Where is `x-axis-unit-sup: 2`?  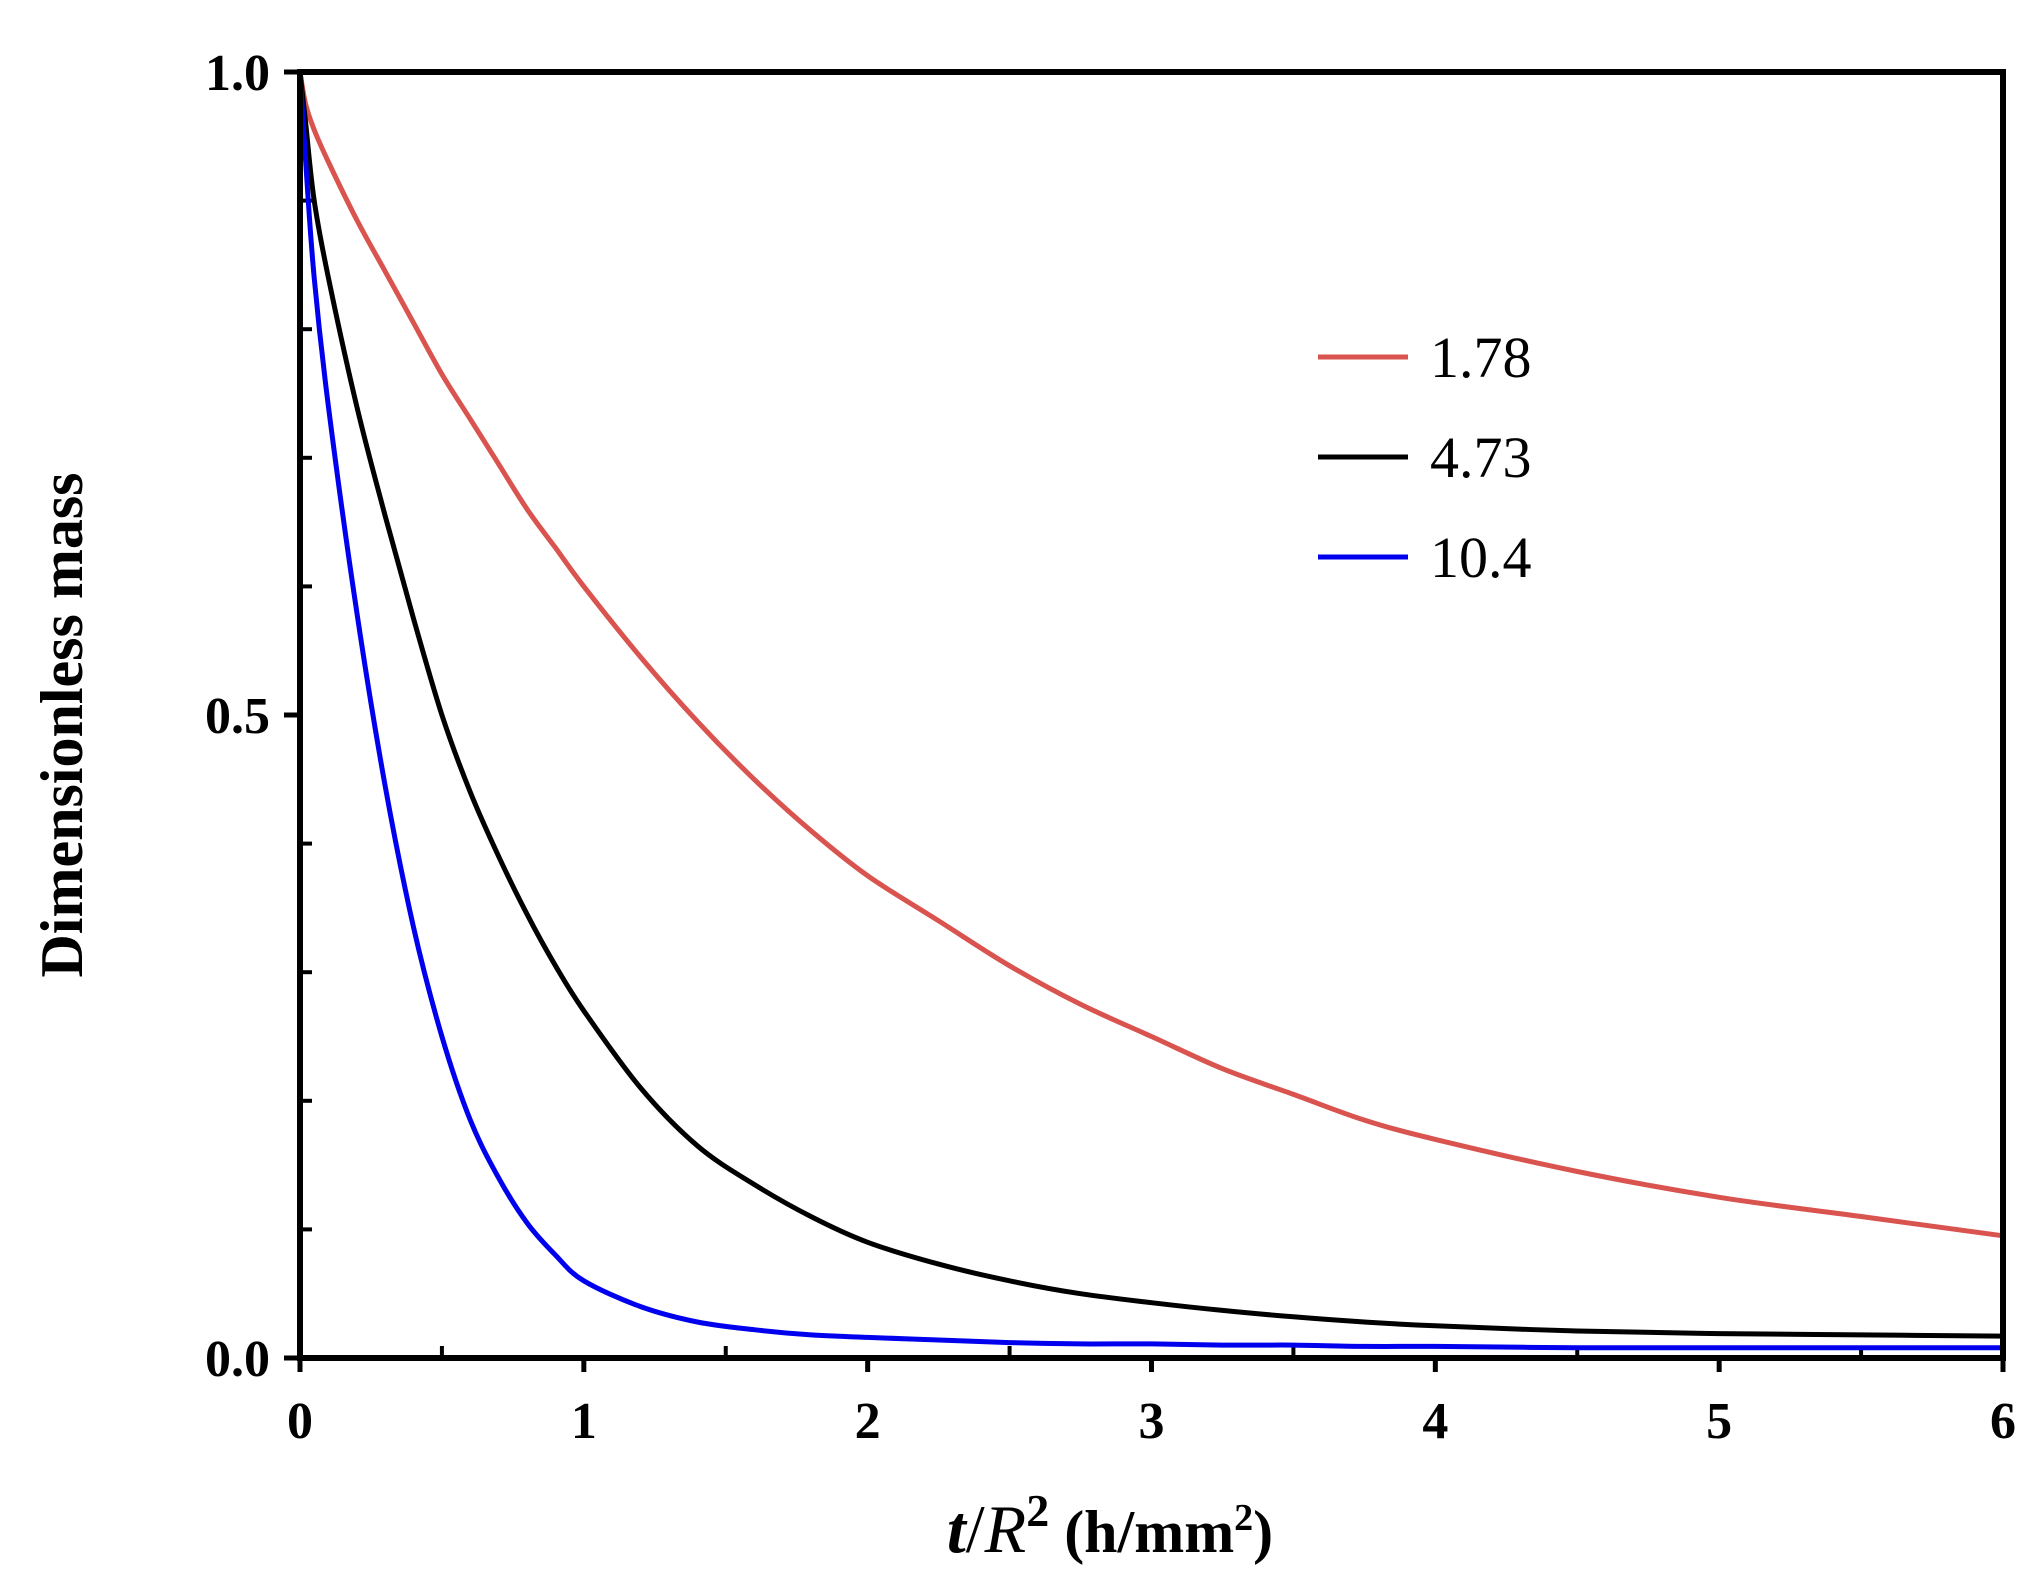 x-axis-unit-sup: 2 is located at coordinates (1243, 1518).